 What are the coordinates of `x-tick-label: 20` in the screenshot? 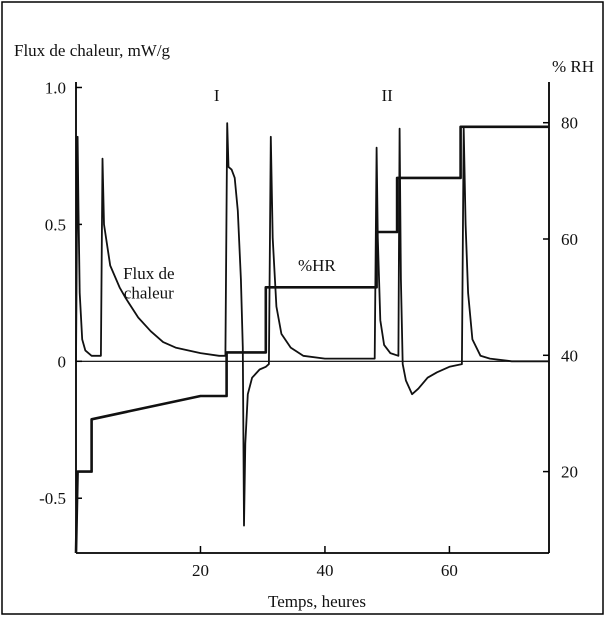 It's located at (200, 570).